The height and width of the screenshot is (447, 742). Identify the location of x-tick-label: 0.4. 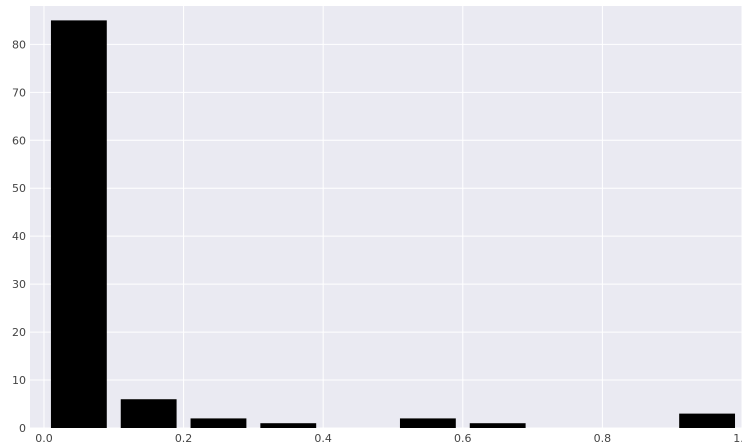
(323, 438).